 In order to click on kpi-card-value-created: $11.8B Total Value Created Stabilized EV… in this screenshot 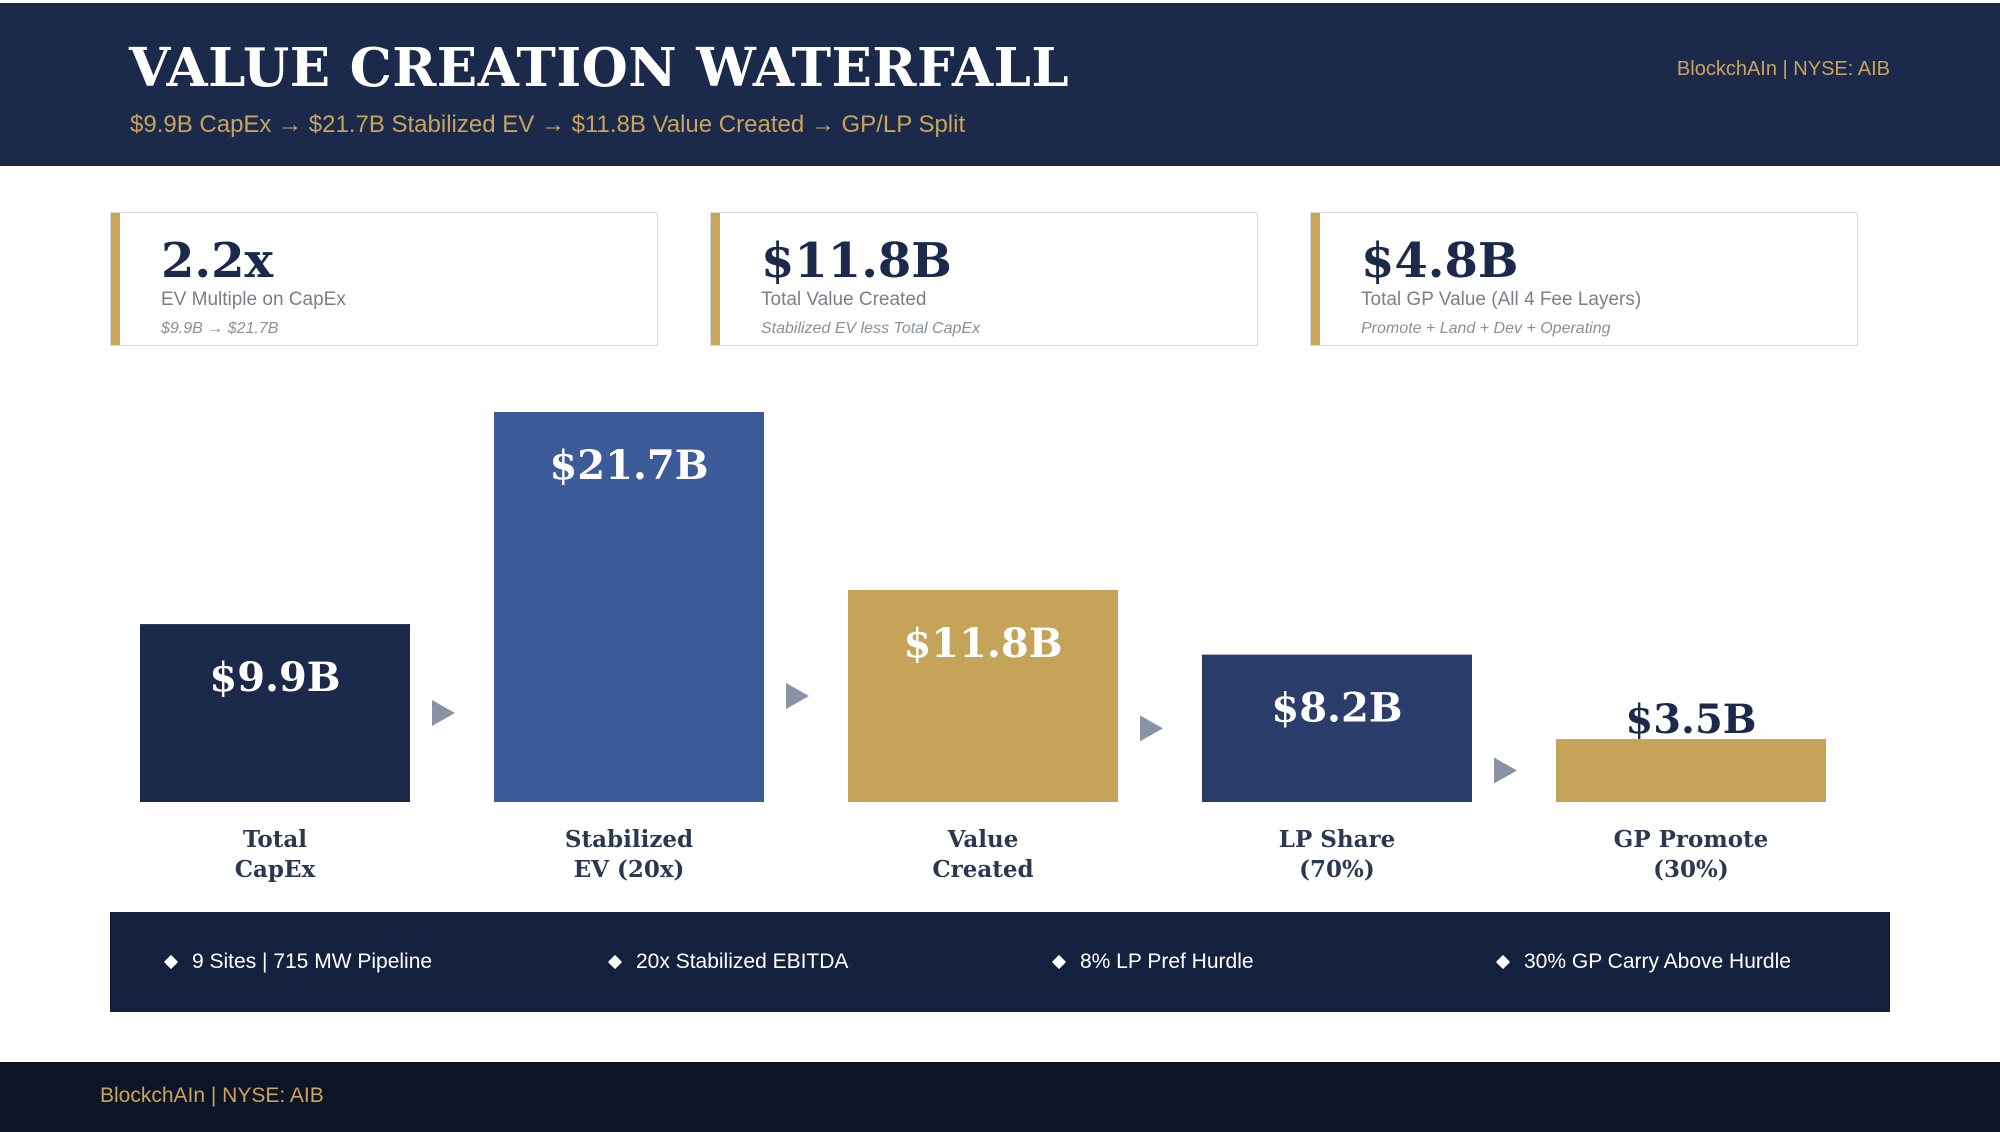, I will do `click(984, 279)`.